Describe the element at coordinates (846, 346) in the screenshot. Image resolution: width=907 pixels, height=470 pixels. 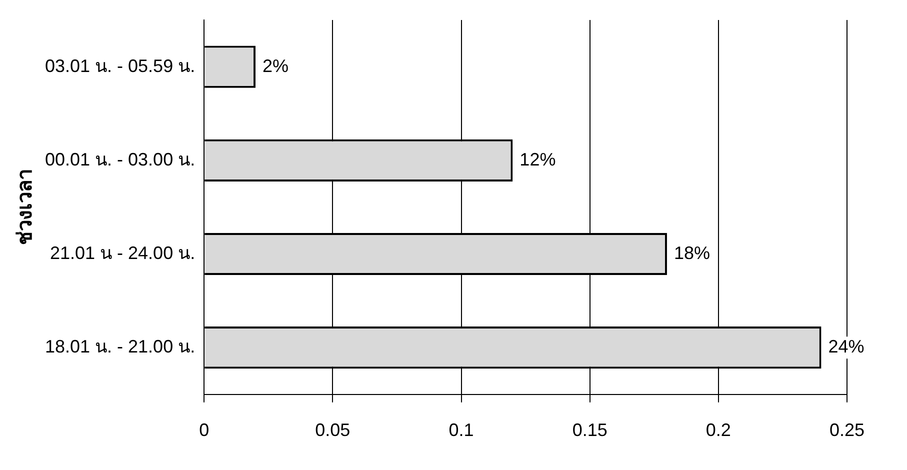
I see `data-label: 24%` at that location.